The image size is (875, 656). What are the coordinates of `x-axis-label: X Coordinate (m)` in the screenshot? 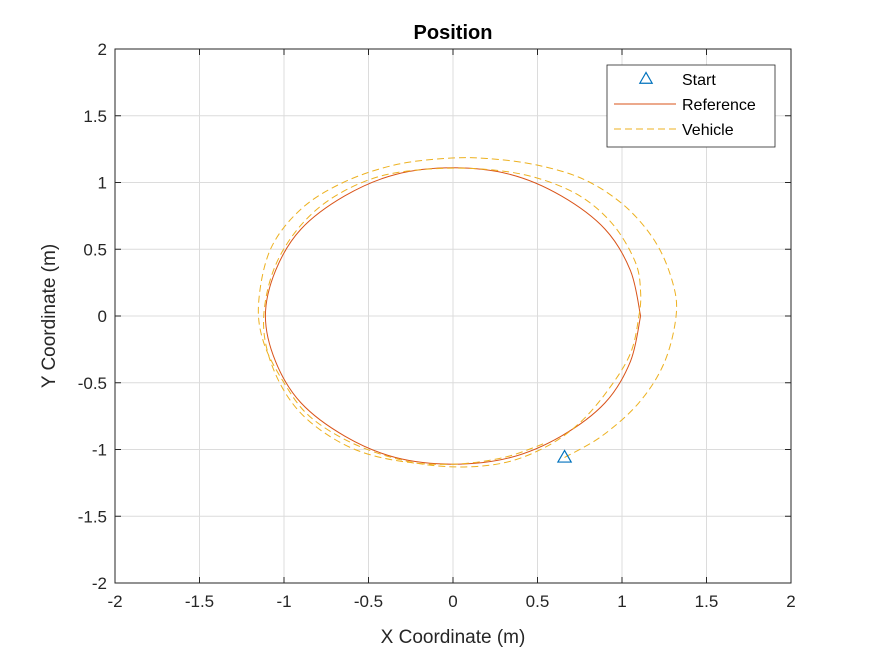 It's located at (453, 637).